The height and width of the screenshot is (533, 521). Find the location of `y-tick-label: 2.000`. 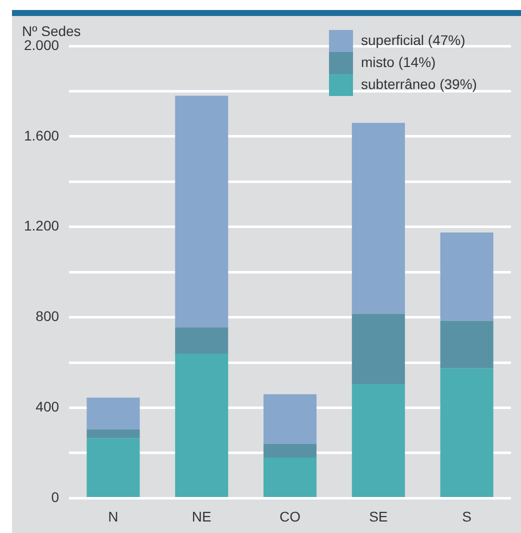

y-tick-label: 2.000 is located at coordinates (42, 44).